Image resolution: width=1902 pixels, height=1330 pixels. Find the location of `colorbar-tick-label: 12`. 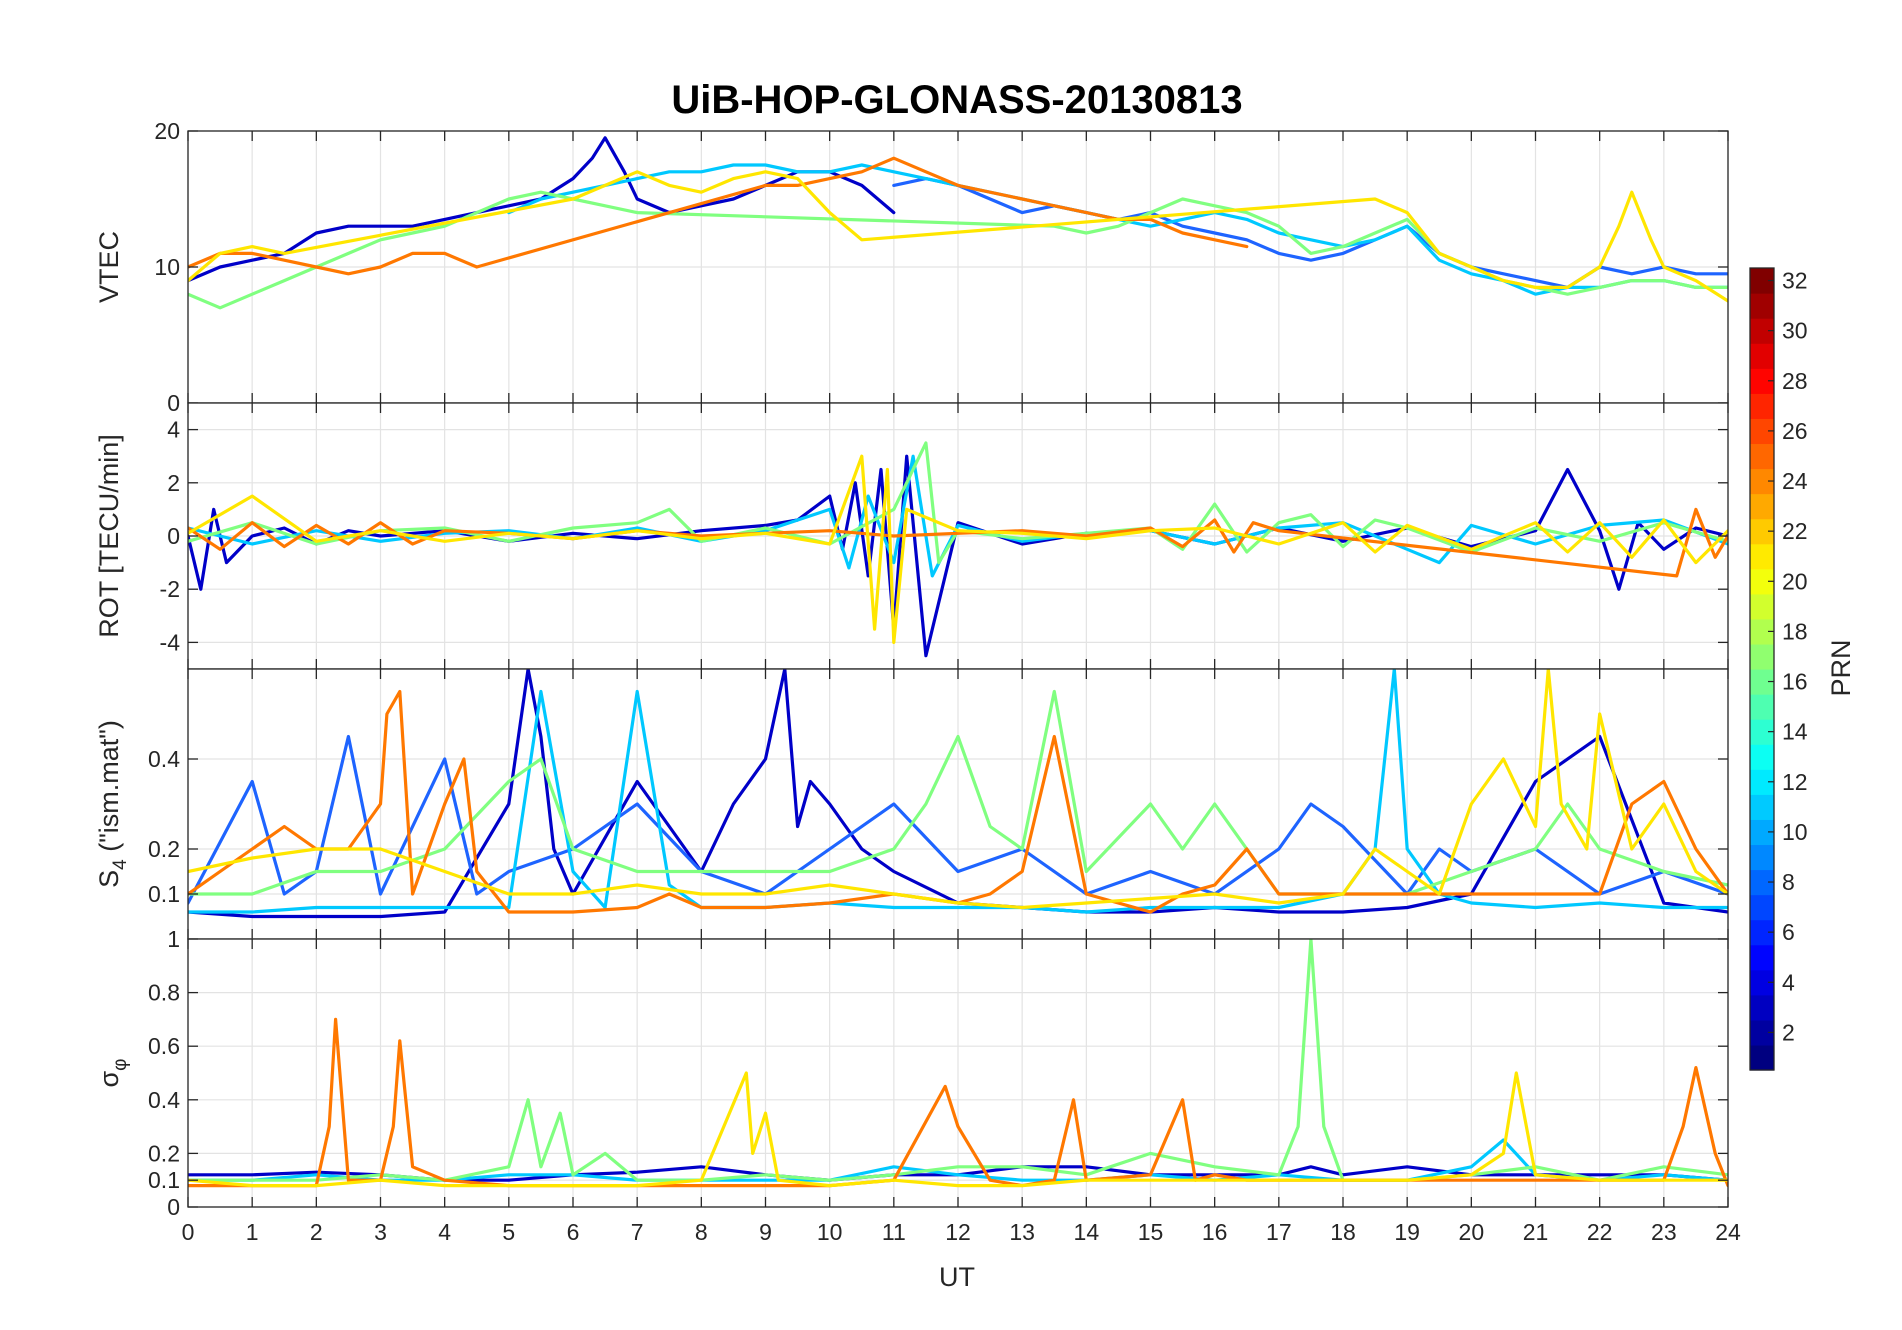

colorbar-tick-label: 12 is located at coordinates (1795, 782).